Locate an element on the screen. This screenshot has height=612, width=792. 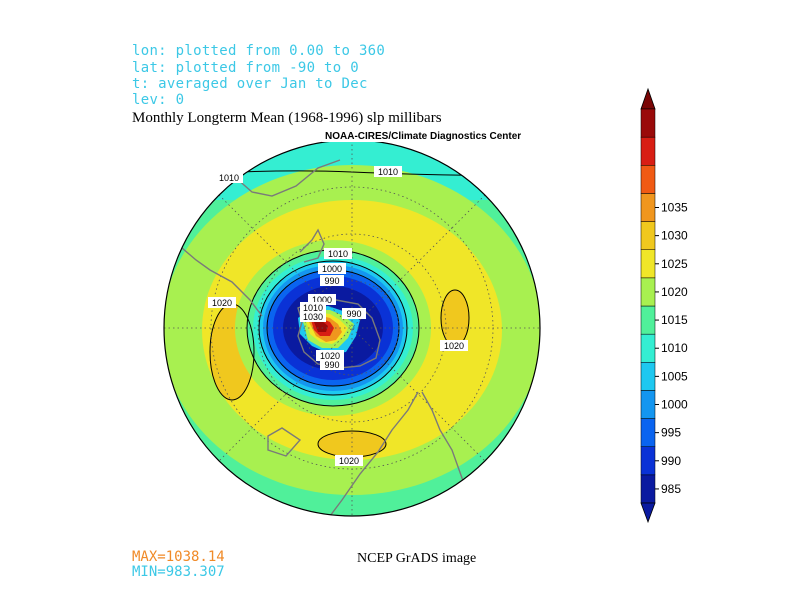
high-cell-bottom is located at coordinates (352, 444).